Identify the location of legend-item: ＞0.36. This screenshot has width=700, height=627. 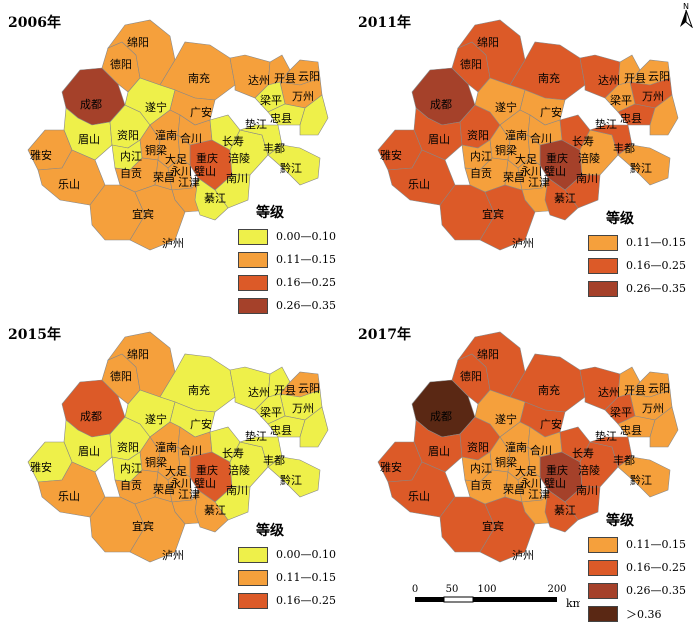
(637, 613).